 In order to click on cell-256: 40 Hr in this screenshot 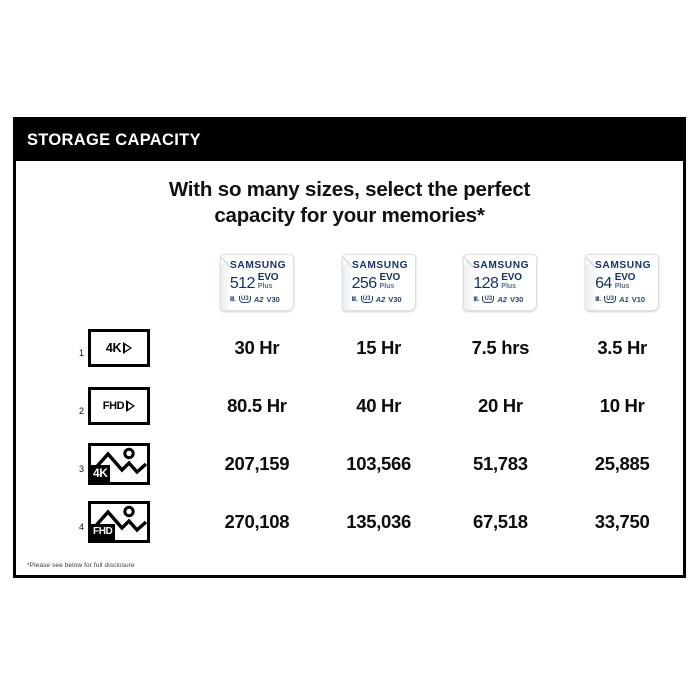, I will do `click(379, 405)`.